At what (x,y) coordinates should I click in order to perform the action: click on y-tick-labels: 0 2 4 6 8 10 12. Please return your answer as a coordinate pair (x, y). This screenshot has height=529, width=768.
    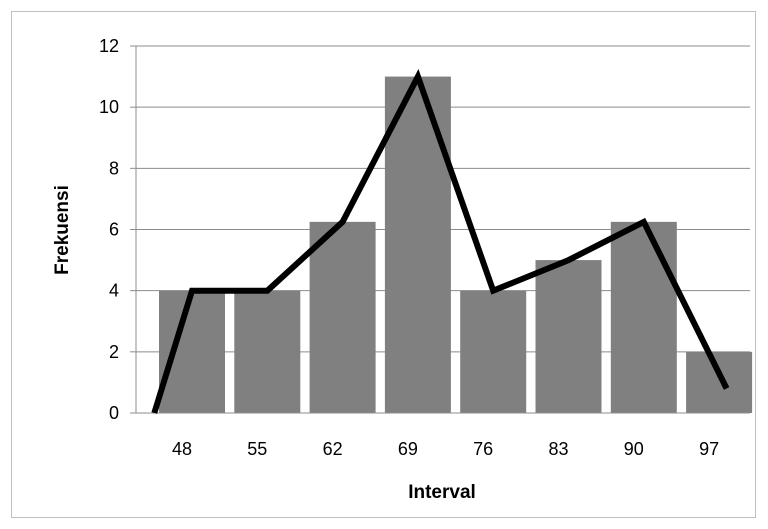
    Looking at the image, I should click on (109, 229).